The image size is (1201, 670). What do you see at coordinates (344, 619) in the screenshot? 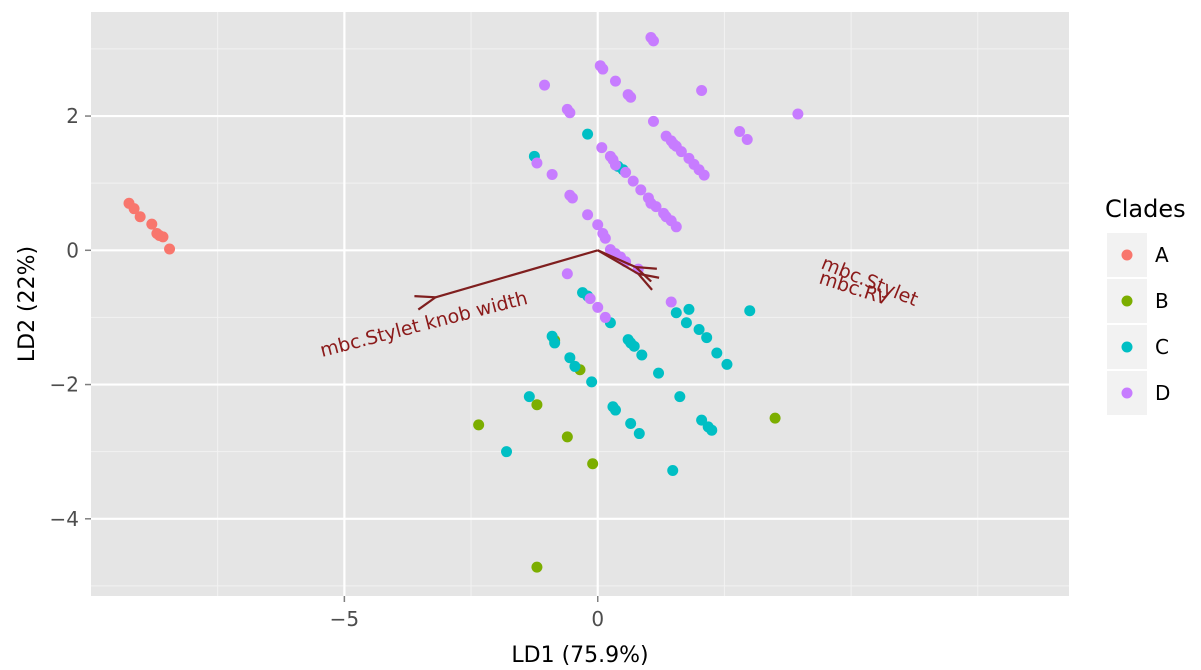
I see `x-tick-label: −5` at bounding box center [344, 619].